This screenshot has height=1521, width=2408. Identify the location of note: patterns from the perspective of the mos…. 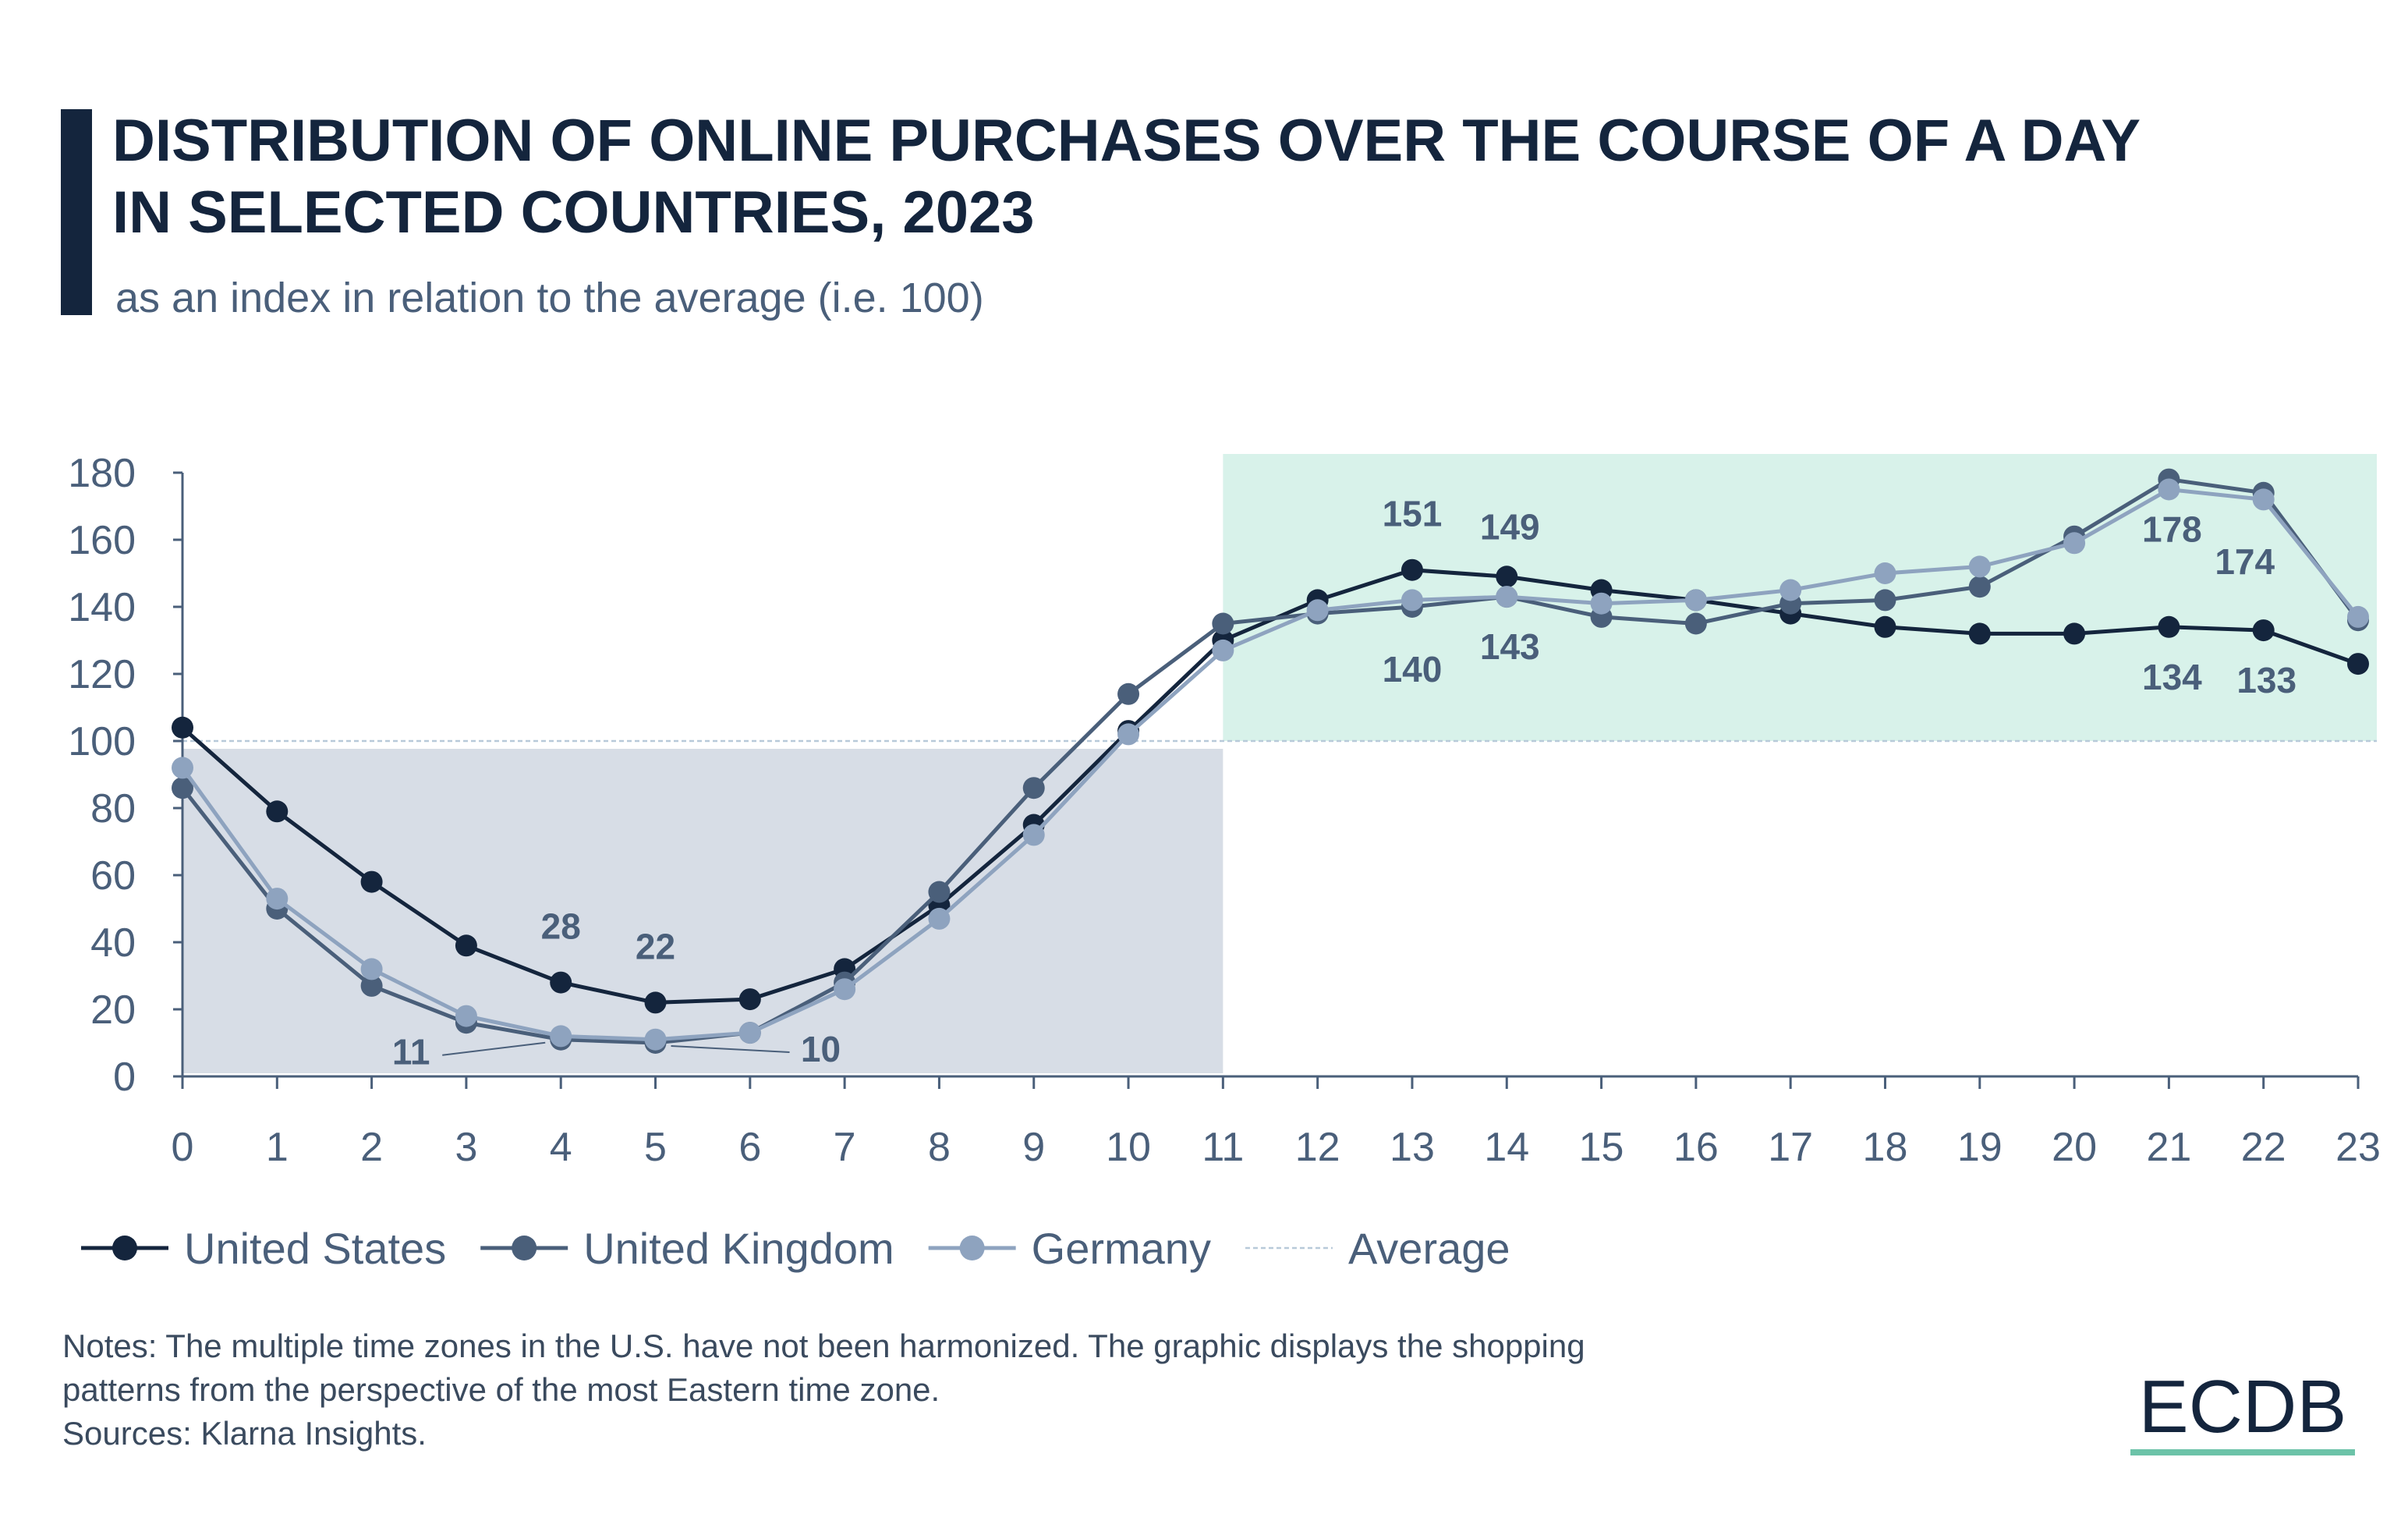
(501, 1390).